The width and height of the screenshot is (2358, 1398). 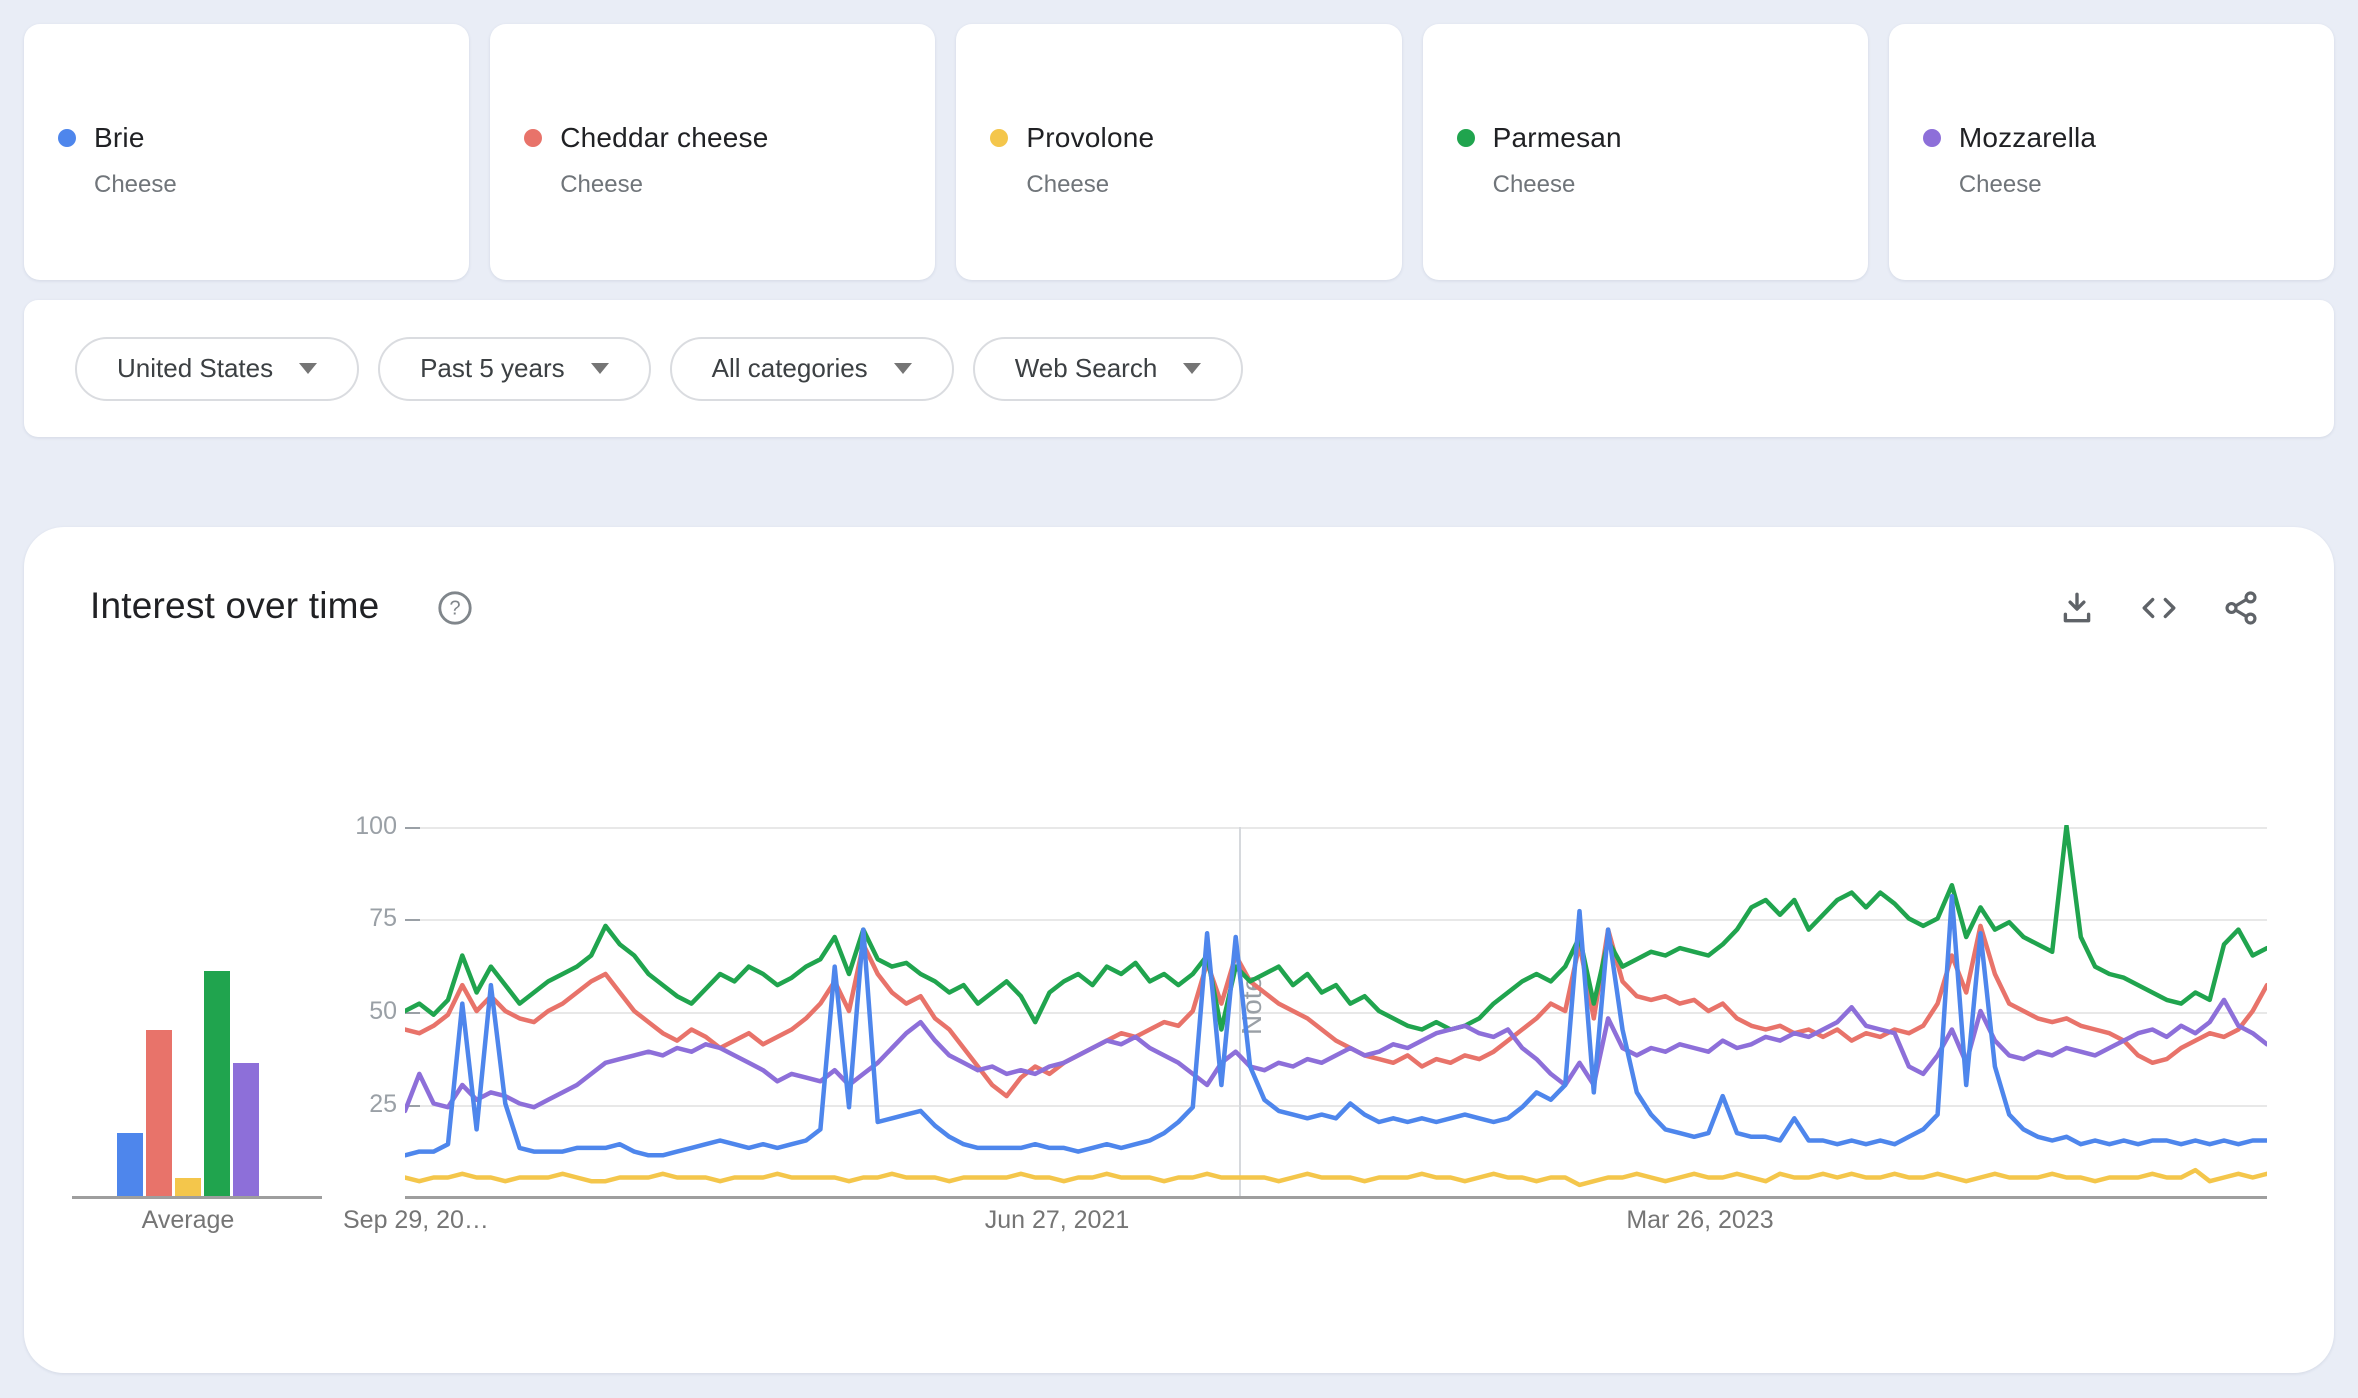 What do you see at coordinates (1336, 1197) in the screenshot?
I see `x-axis-line` at bounding box center [1336, 1197].